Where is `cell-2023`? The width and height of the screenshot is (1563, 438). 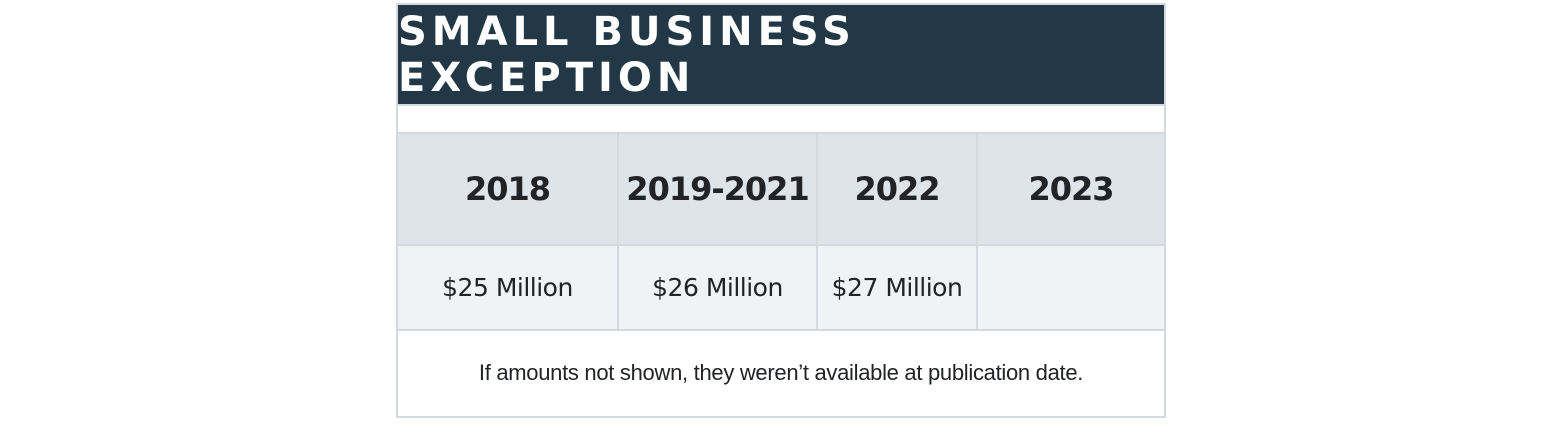 cell-2023 is located at coordinates (1070, 287).